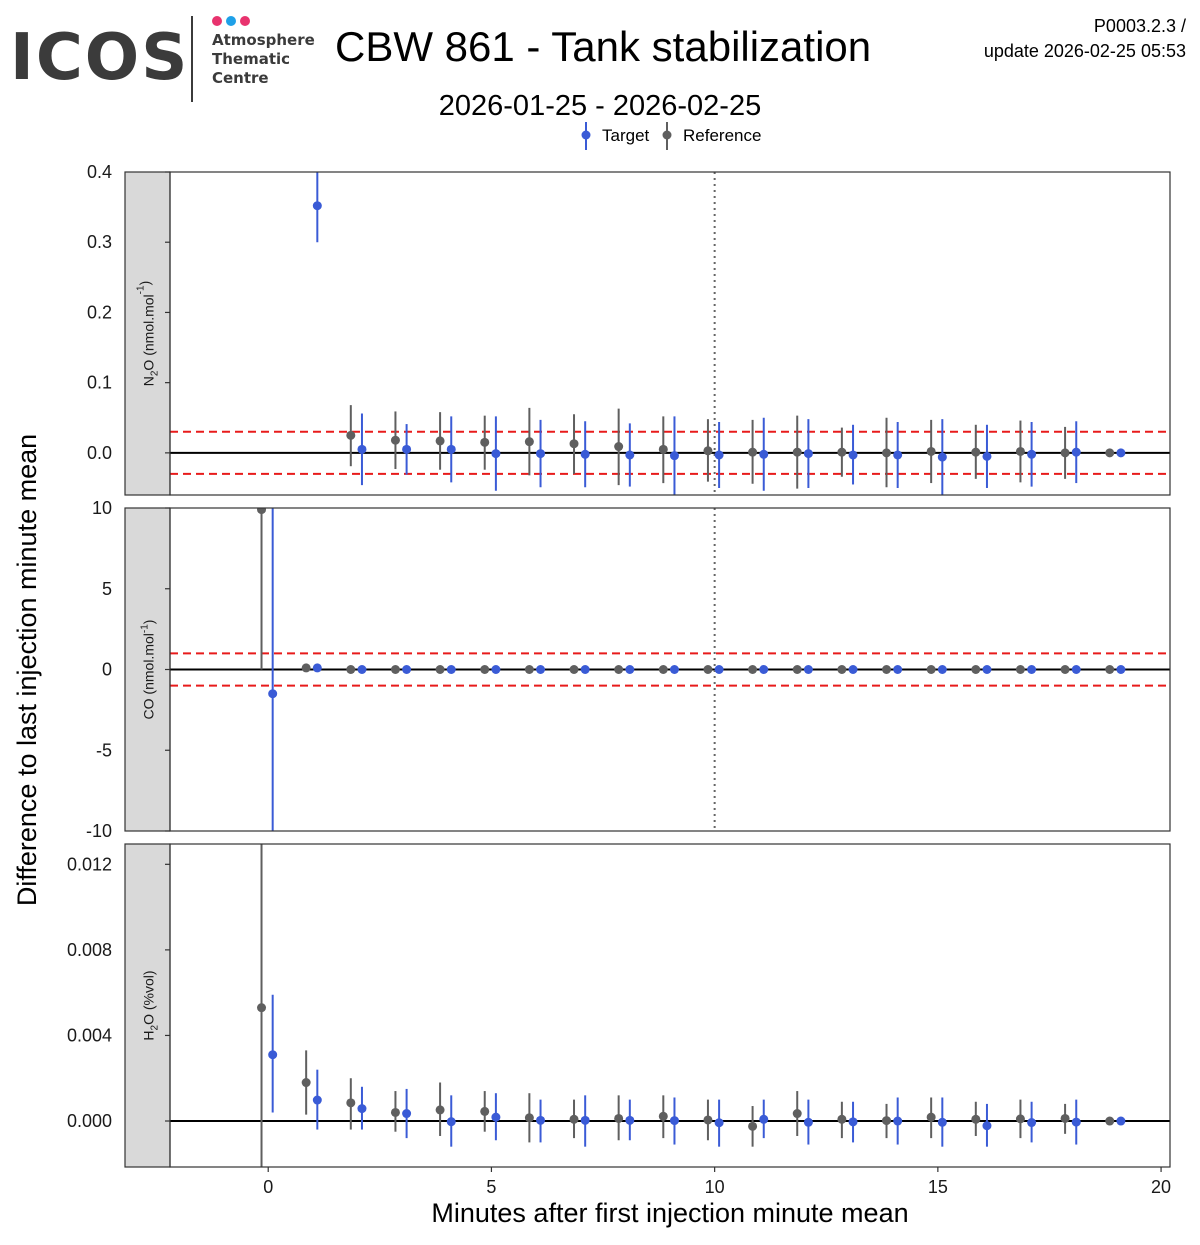 The image size is (1200, 1245). I want to click on y-tick-label: 0.4, so click(99, 172).